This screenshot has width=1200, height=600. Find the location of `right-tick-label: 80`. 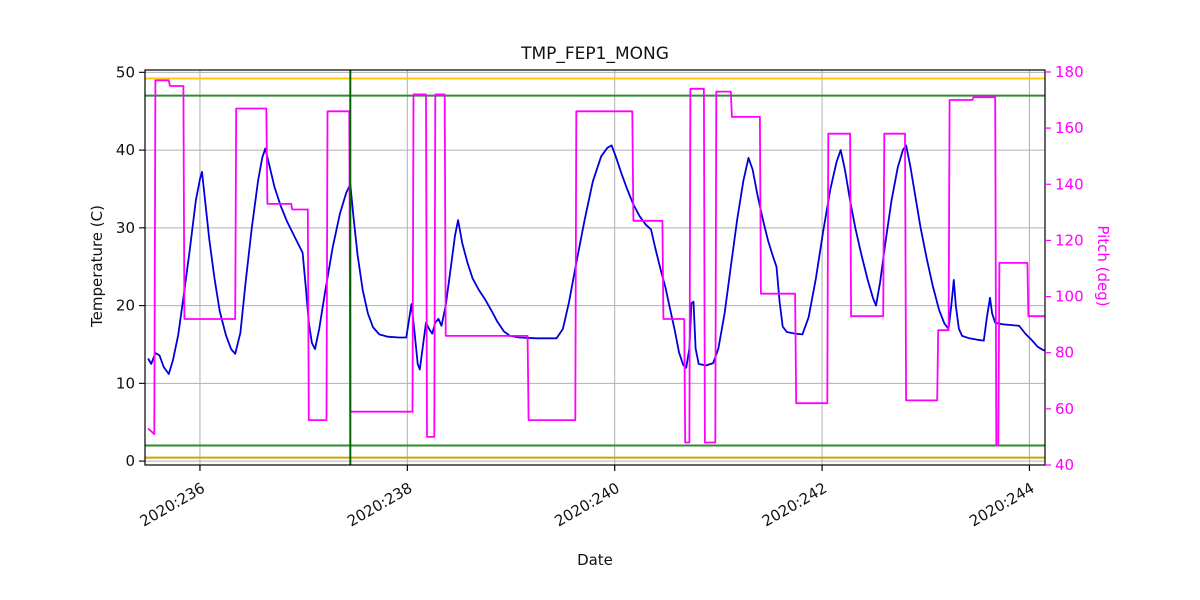

right-tick-label: 80 is located at coordinates (1064, 353).